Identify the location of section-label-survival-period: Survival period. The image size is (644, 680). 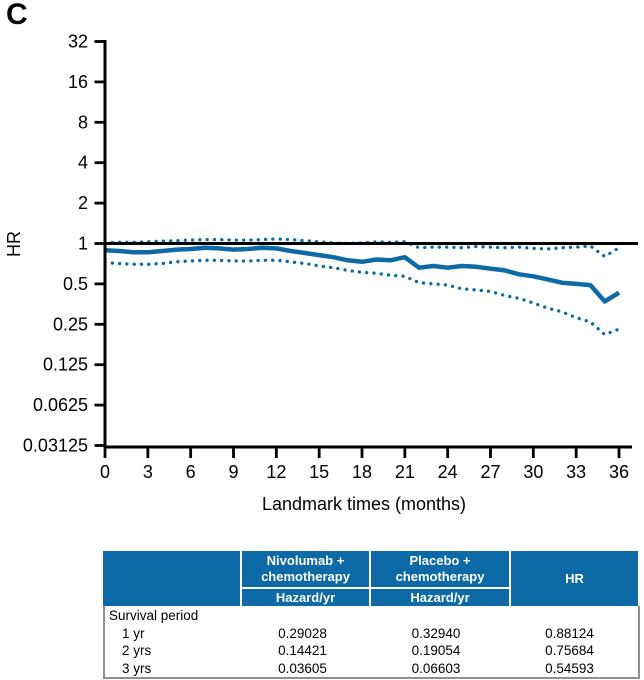
(154, 616).